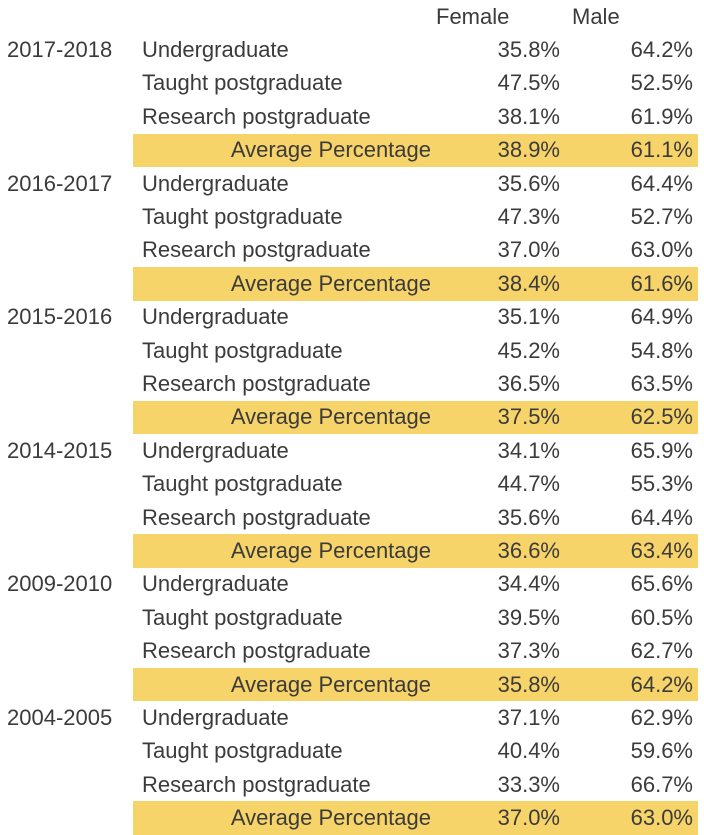 This screenshot has width=704, height=835. I want to click on male-value: 65.6%, so click(661, 584).